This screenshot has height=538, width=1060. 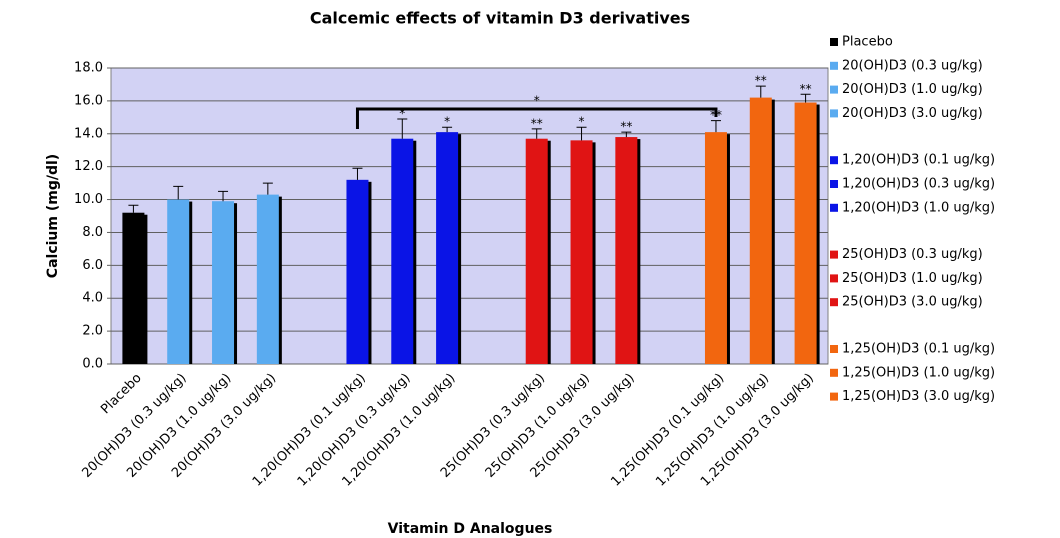 I want to click on y-tick-label: 16.0, so click(x=88, y=100).